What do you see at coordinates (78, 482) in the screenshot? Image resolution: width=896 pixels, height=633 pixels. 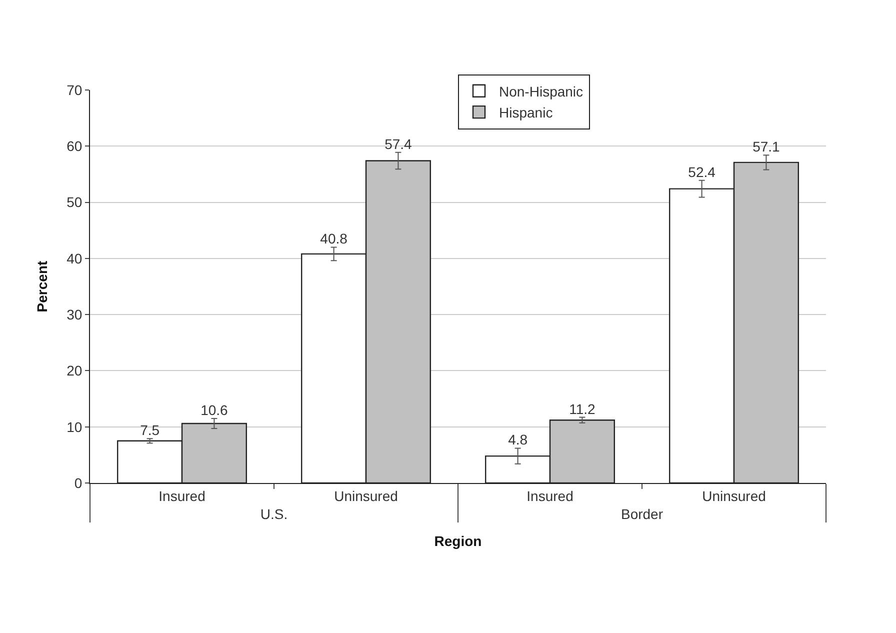 I see `y-tick-label: 0` at bounding box center [78, 482].